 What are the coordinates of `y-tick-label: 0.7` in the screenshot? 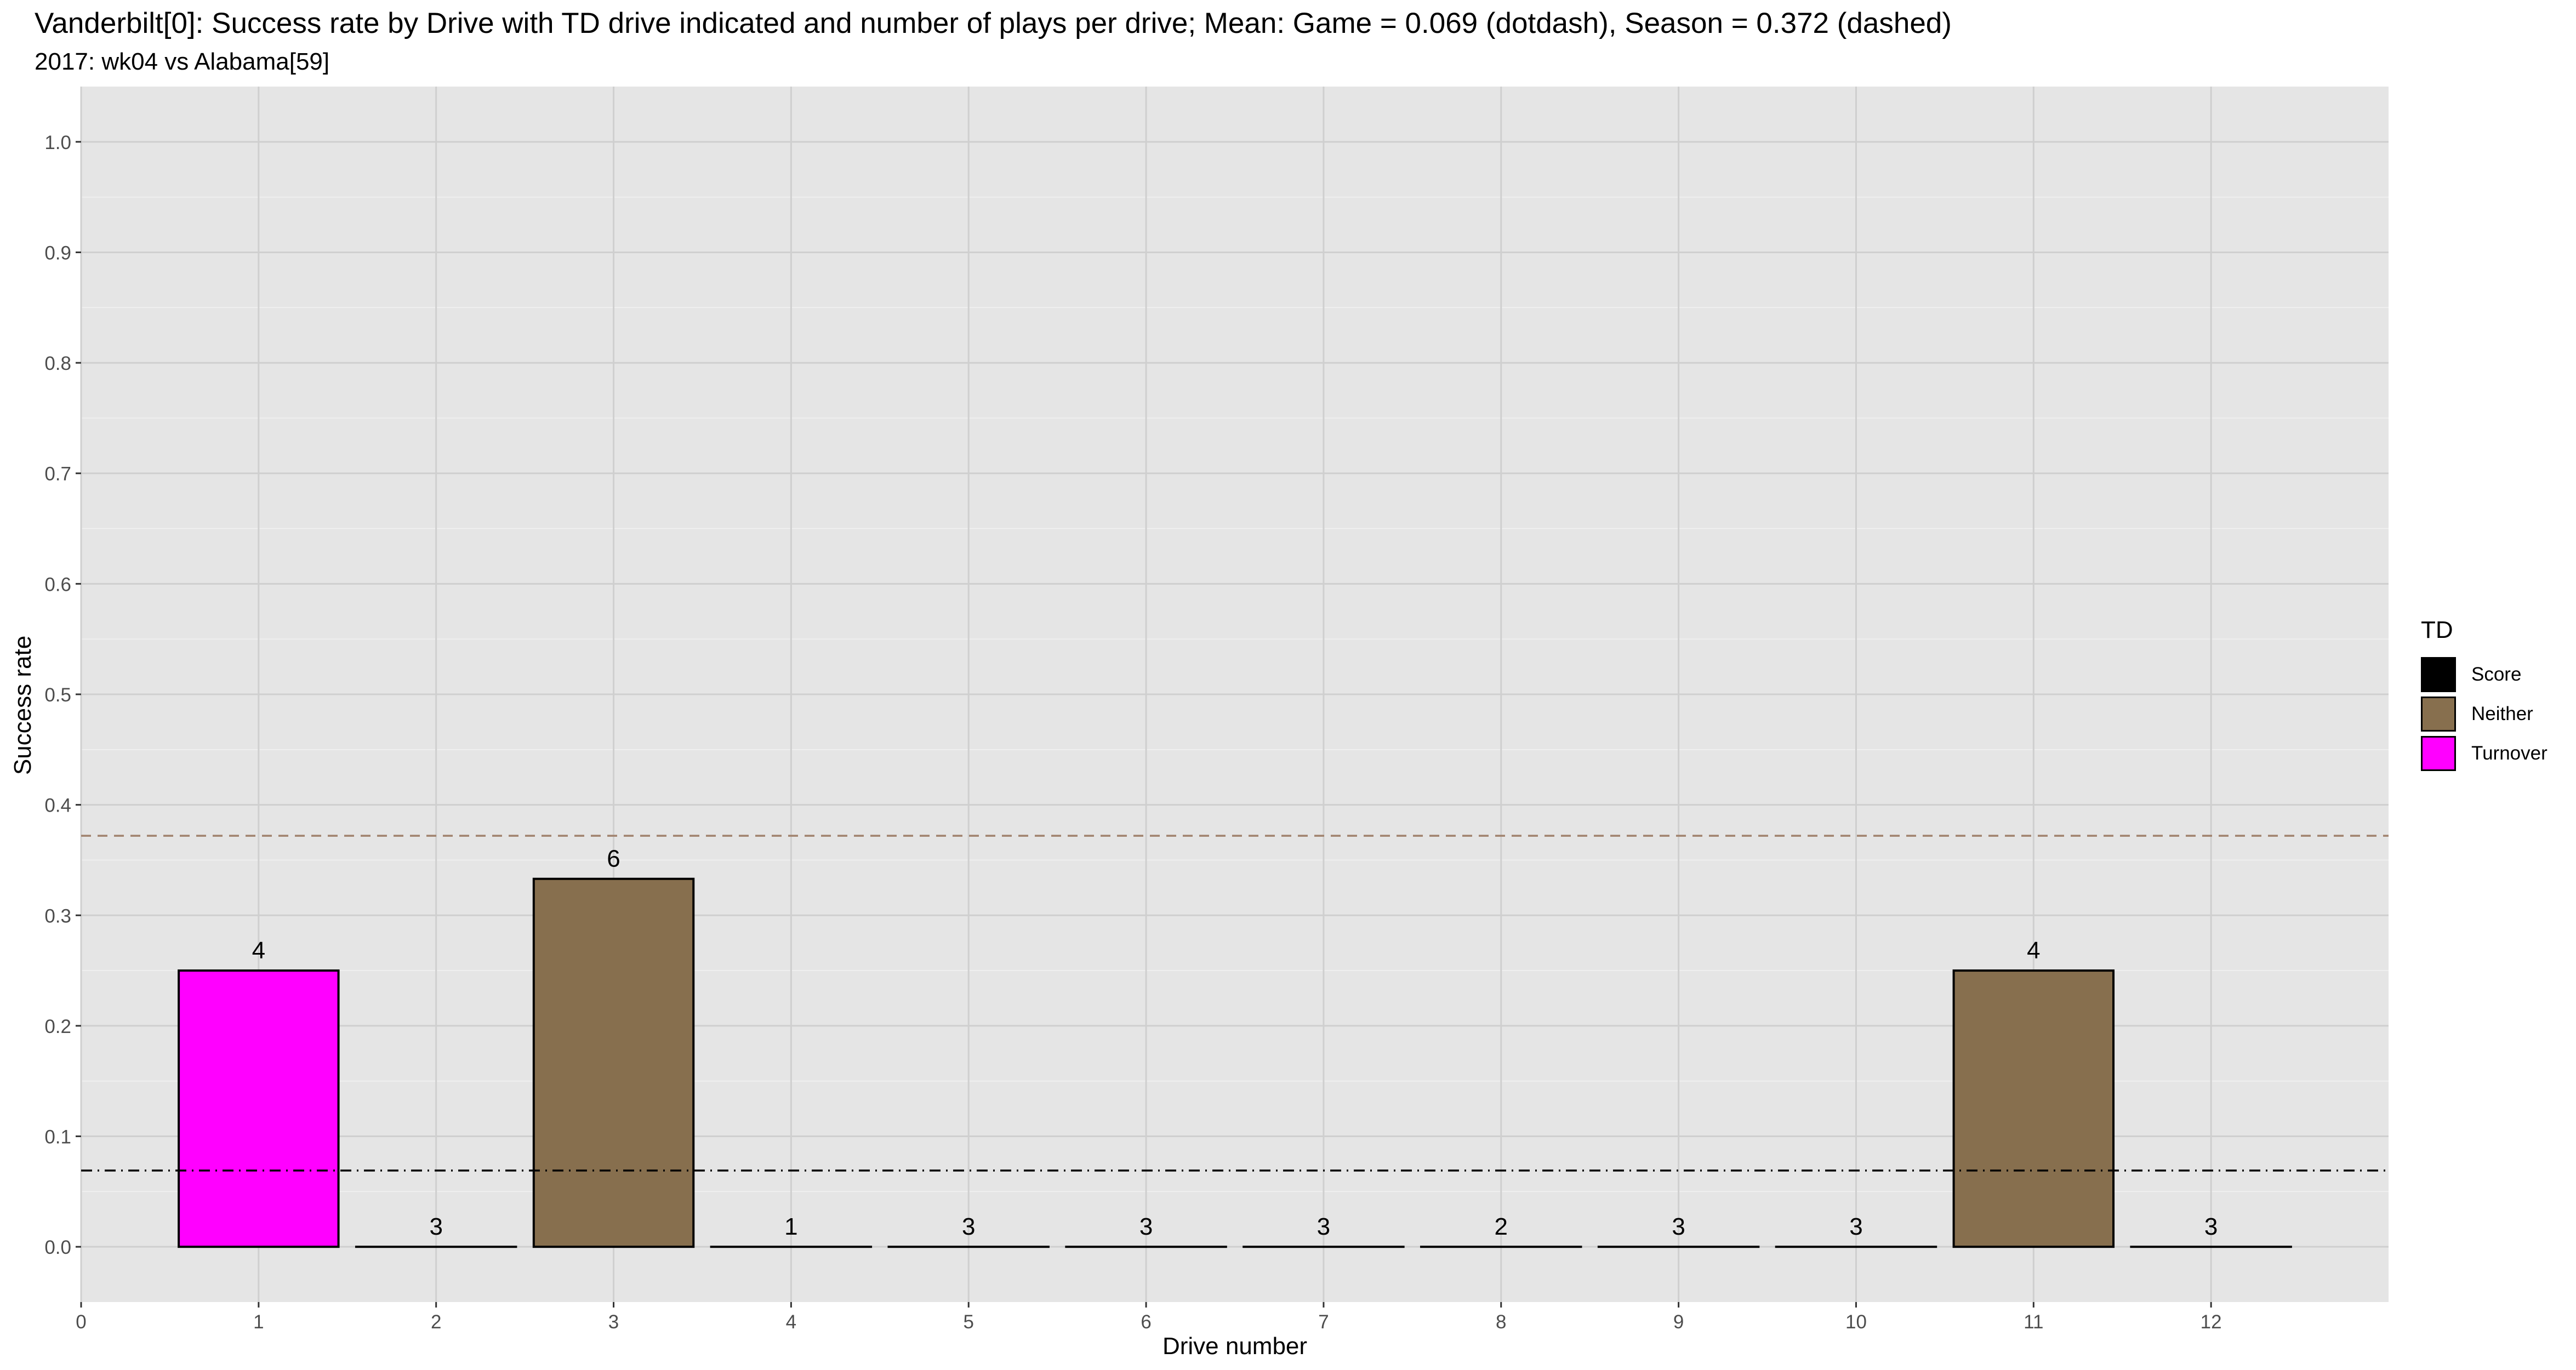 It's located at (57, 474).